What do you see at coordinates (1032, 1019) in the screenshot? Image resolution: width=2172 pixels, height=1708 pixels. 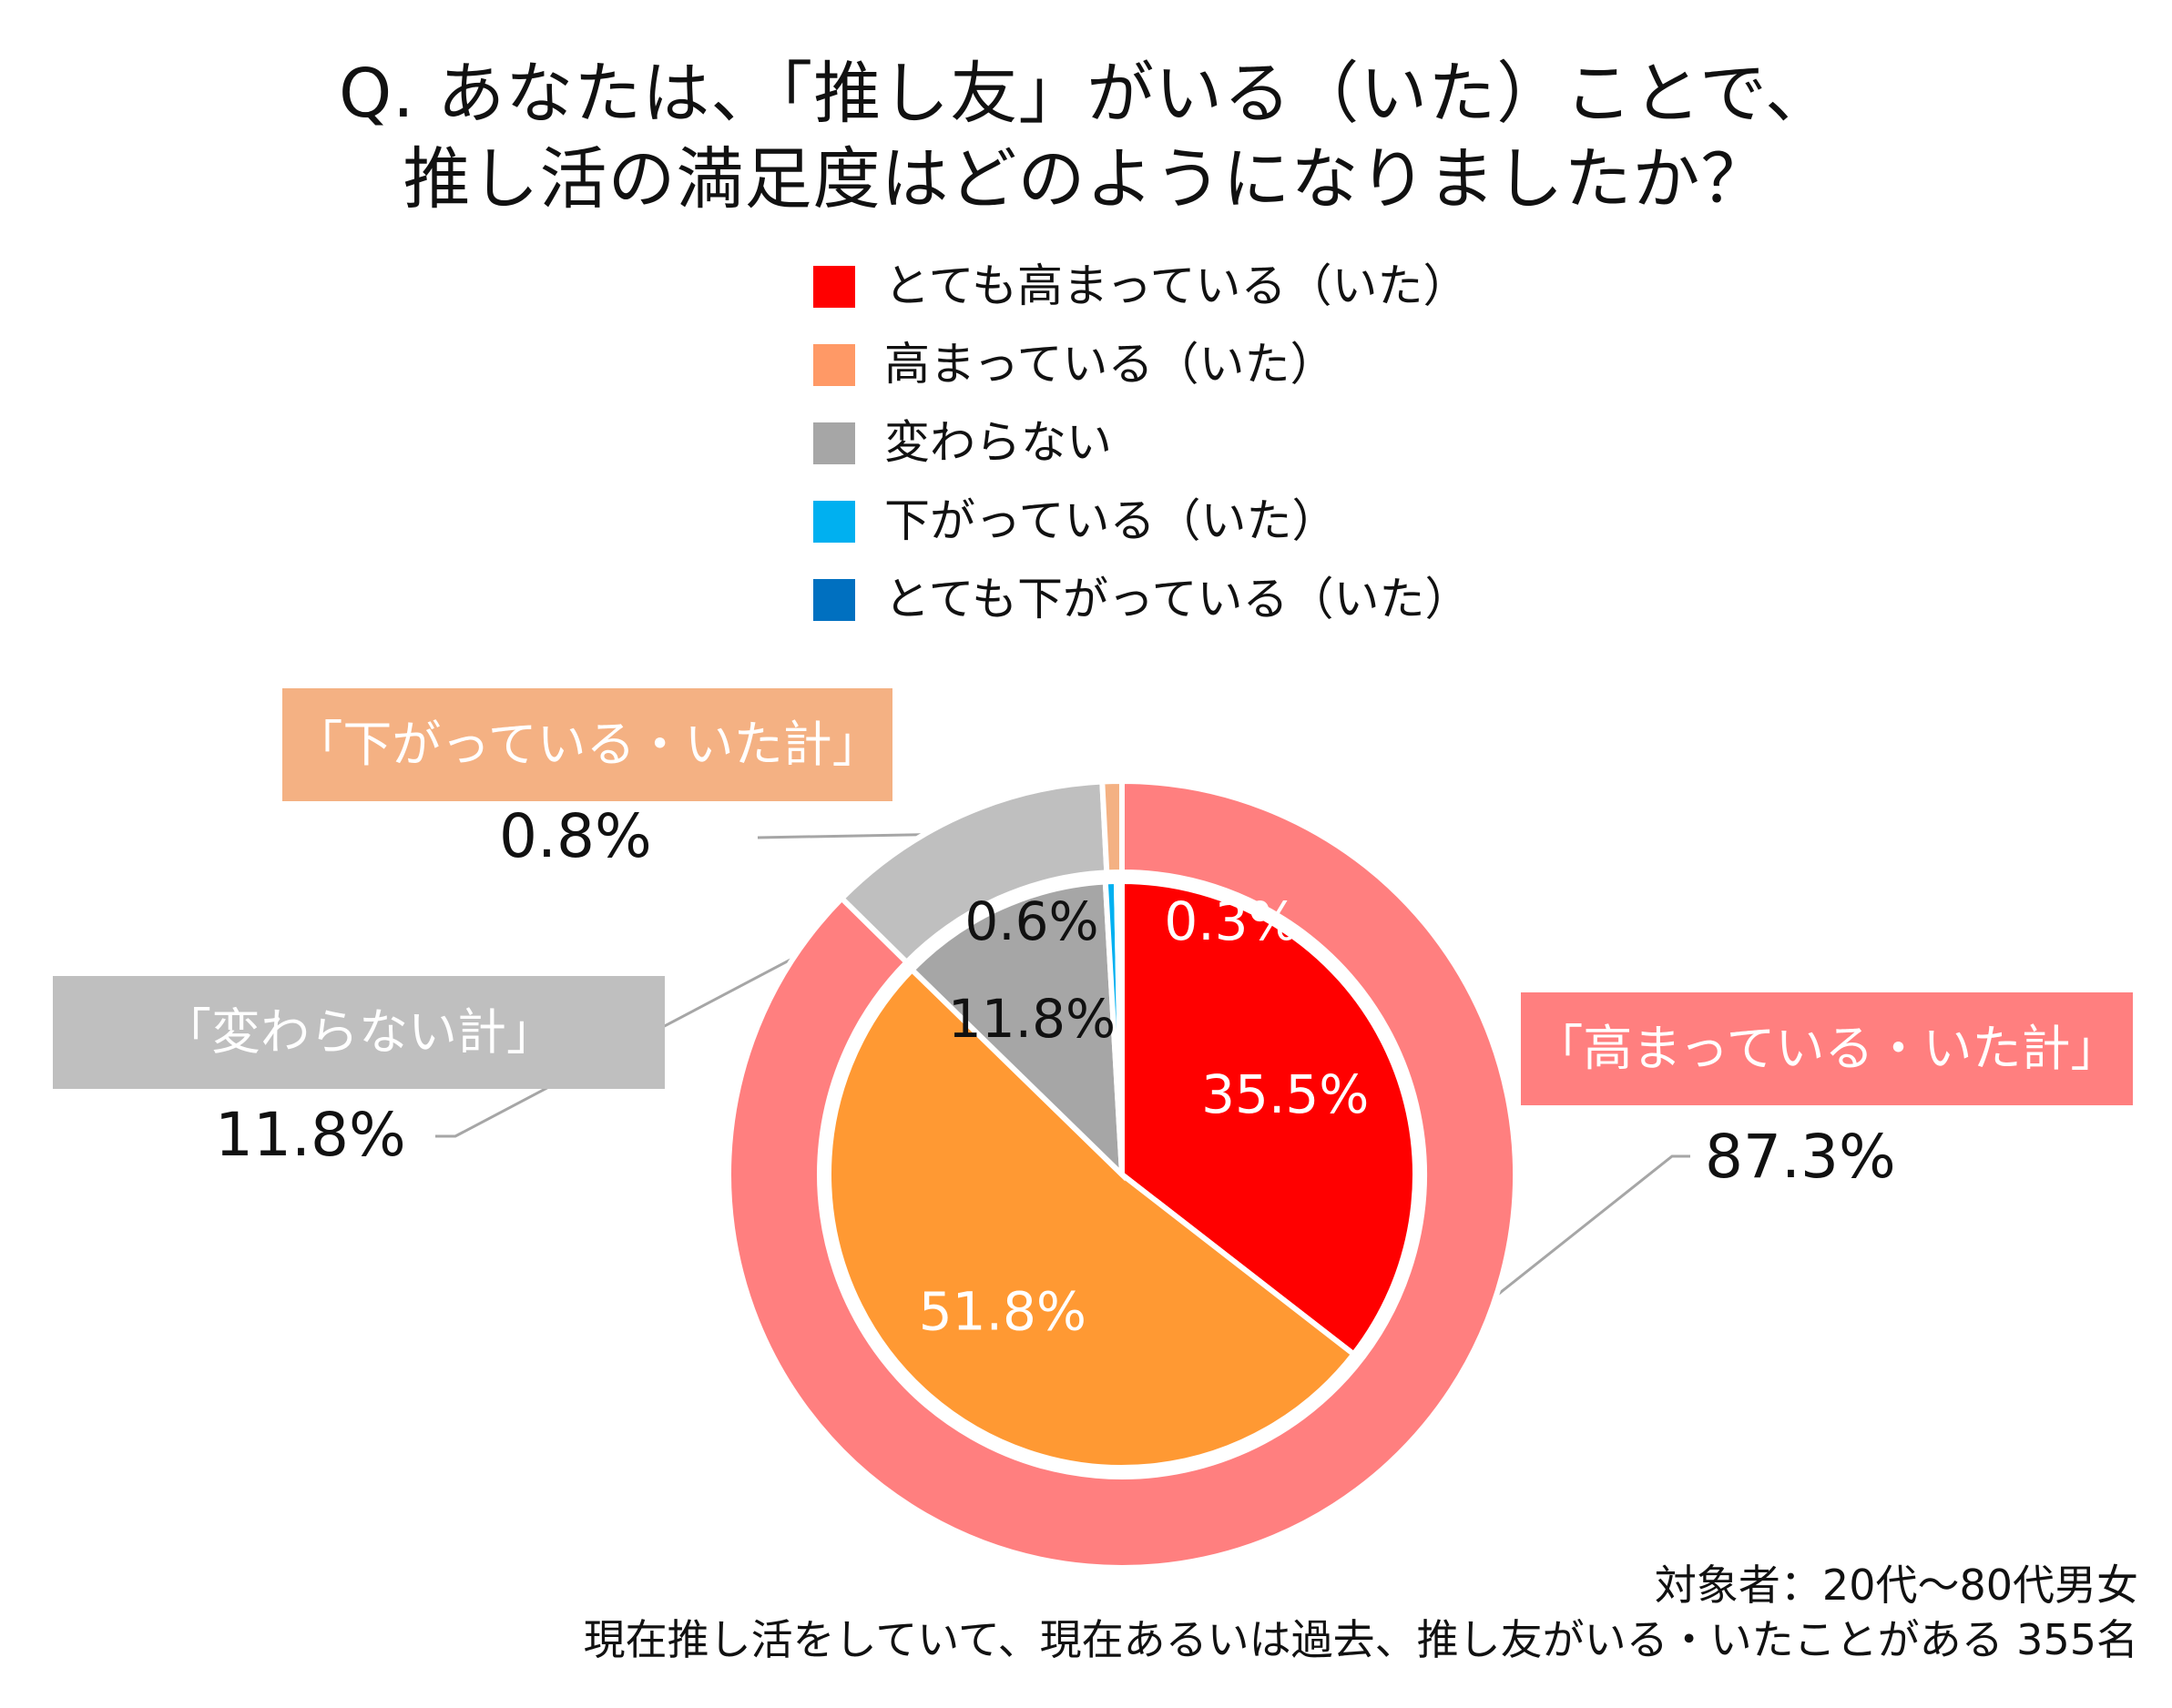 I see `data-label-unchanged: 11.8%` at bounding box center [1032, 1019].